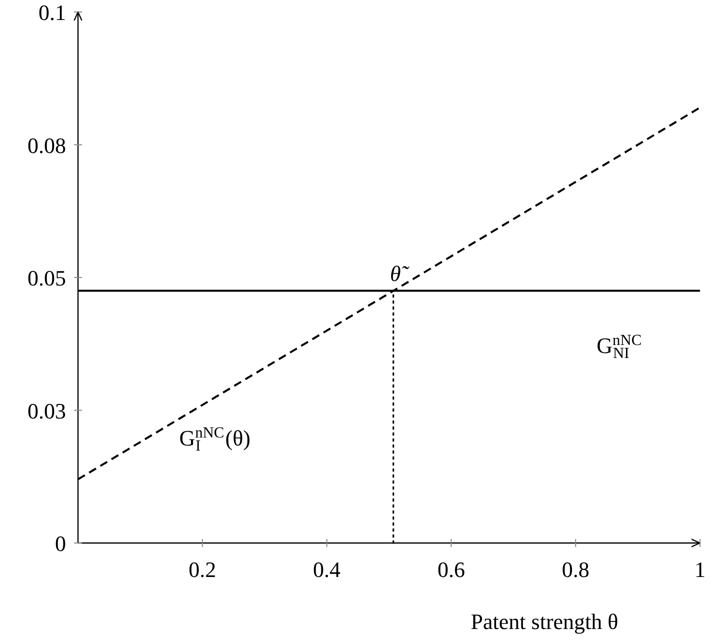 Image resolution: width=718 pixels, height=644 pixels. What do you see at coordinates (544, 621) in the screenshot?
I see `x-axis-title: Patent strength θ` at bounding box center [544, 621].